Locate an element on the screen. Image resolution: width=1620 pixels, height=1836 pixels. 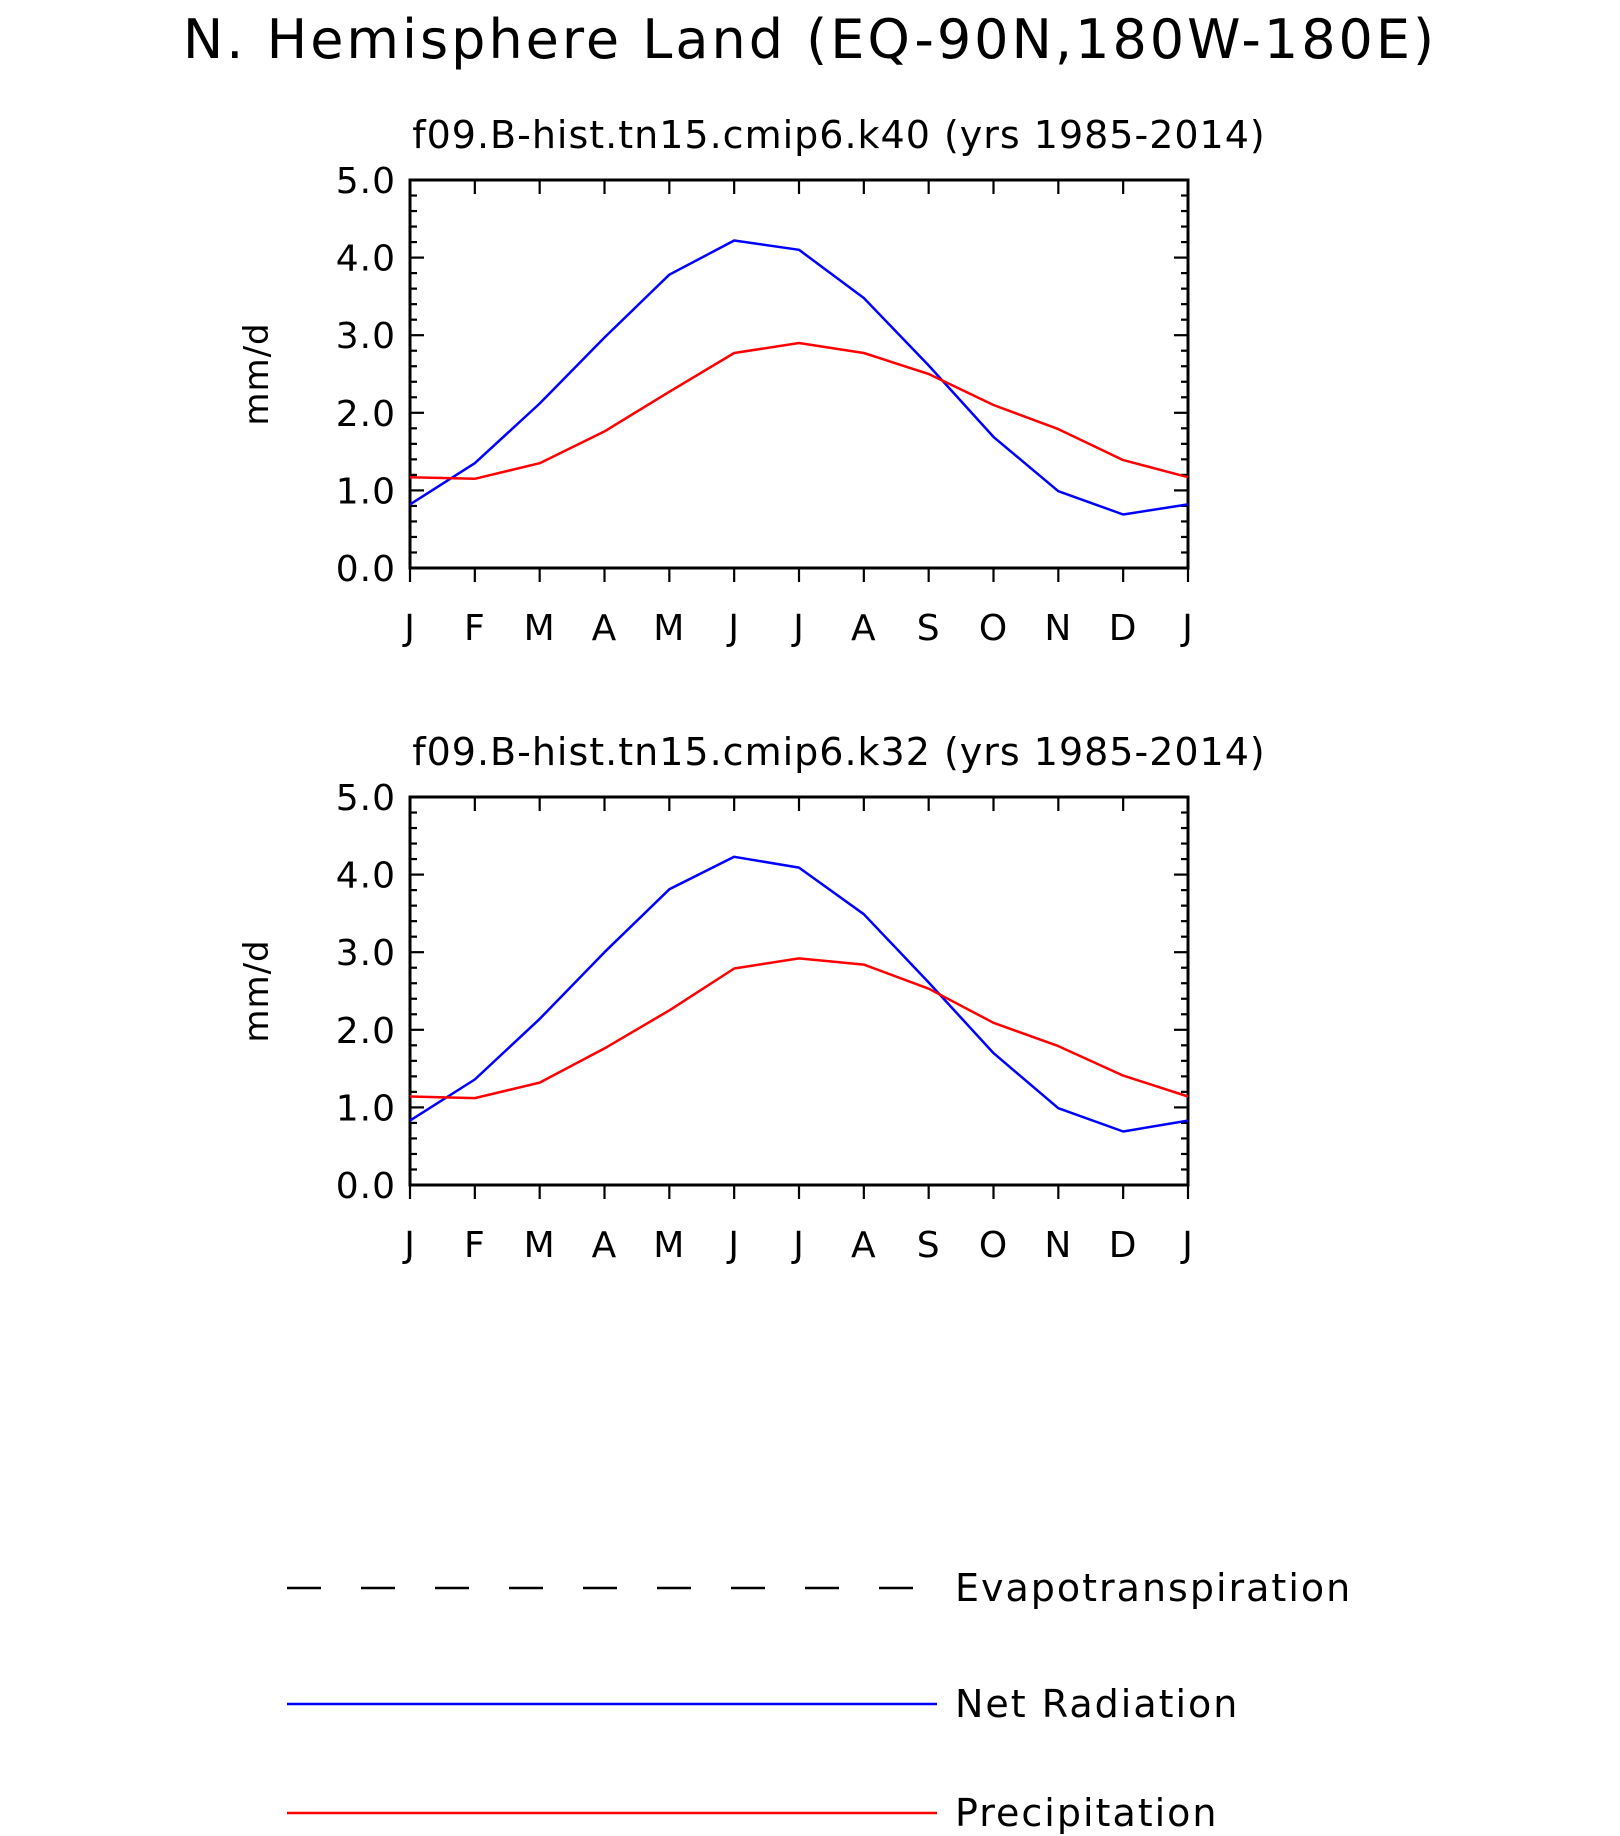
legend-label: Evapotranspiration is located at coordinates (1153, 1588).